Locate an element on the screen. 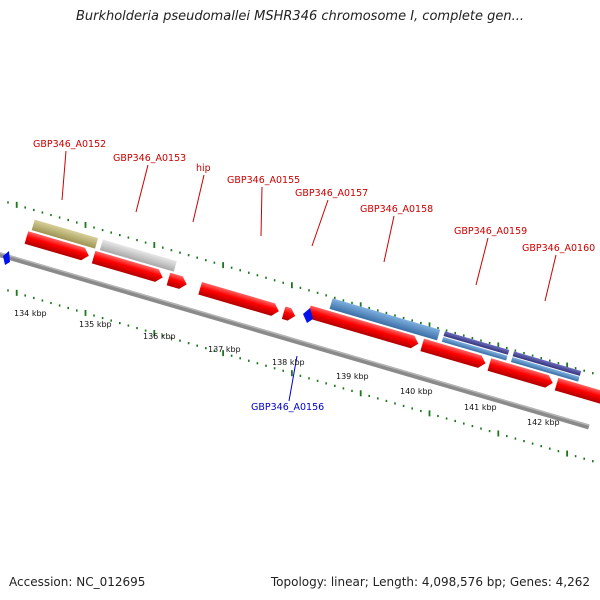 The height and width of the screenshot is (600, 600). reverse-marker-left is located at coordinates (6, 258).